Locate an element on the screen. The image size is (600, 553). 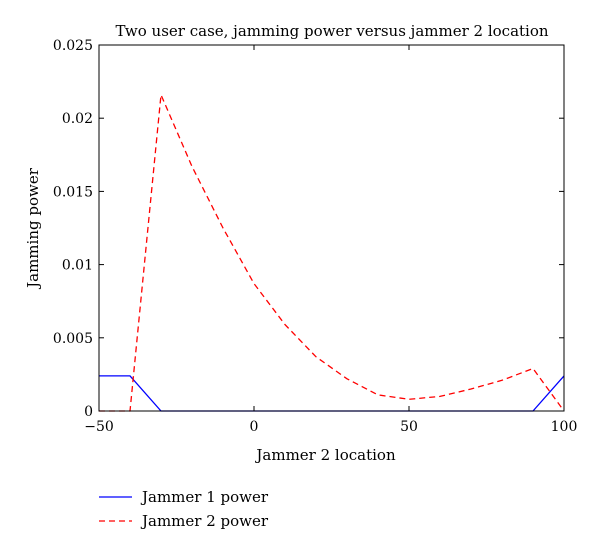
y-tick-label: 0.02 is located at coordinates (77, 119).